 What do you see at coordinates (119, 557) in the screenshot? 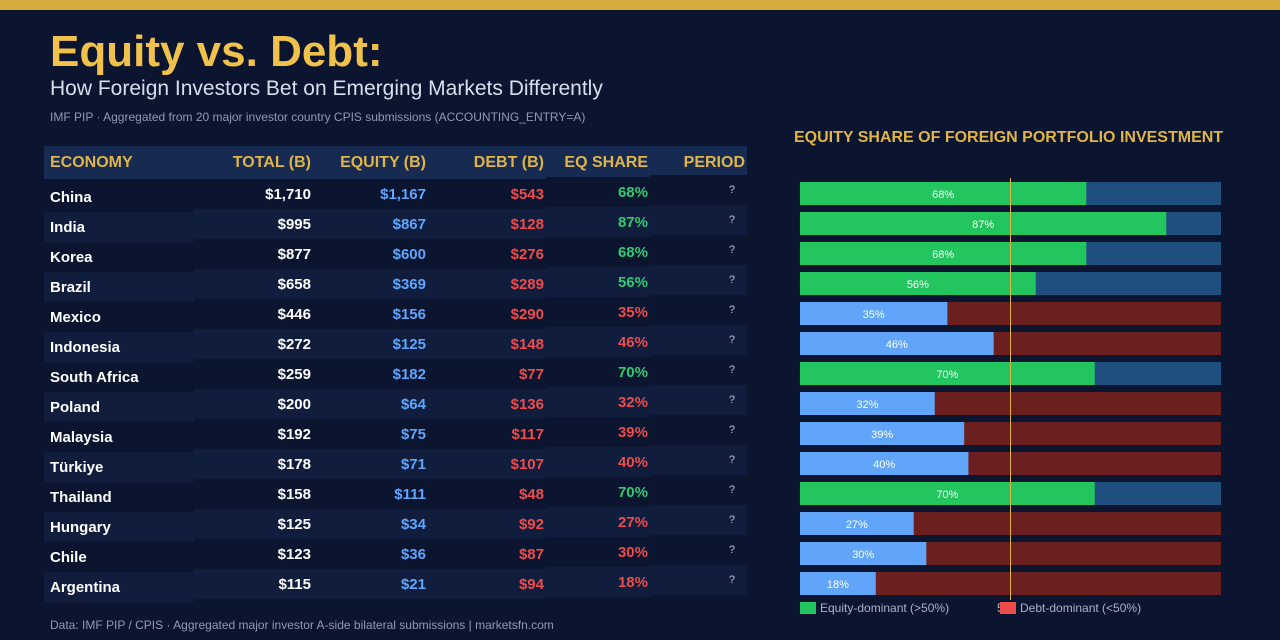
I see `cell-economy: Chile` at bounding box center [119, 557].